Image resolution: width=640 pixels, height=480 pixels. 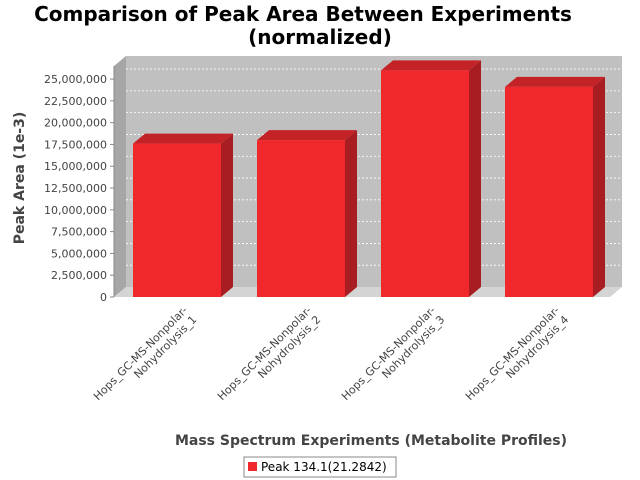 I want to click on legend-box, so click(x=320, y=467).